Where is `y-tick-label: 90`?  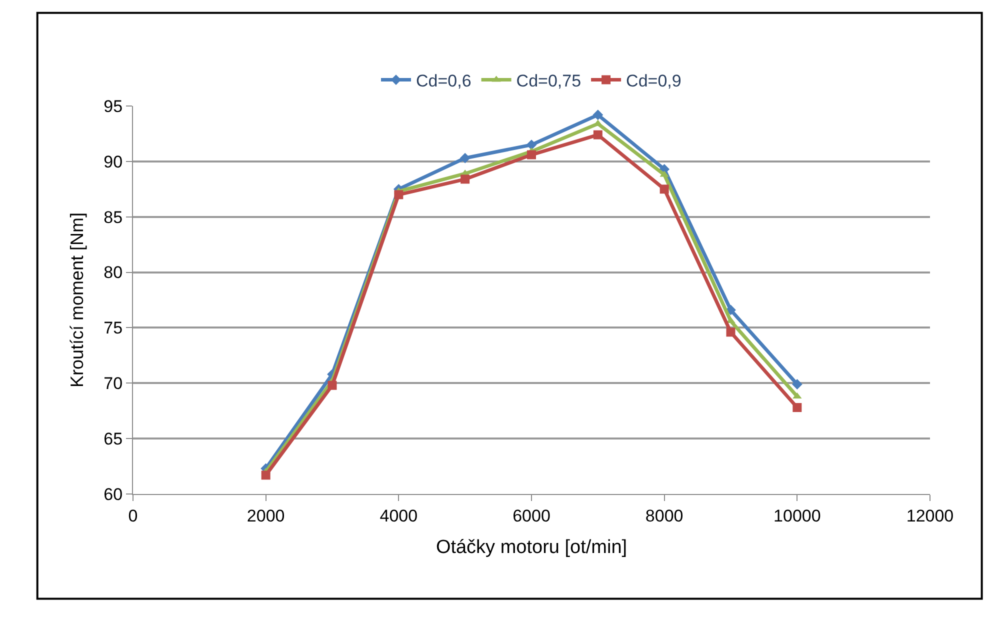 y-tick-label: 90 is located at coordinates (113, 162).